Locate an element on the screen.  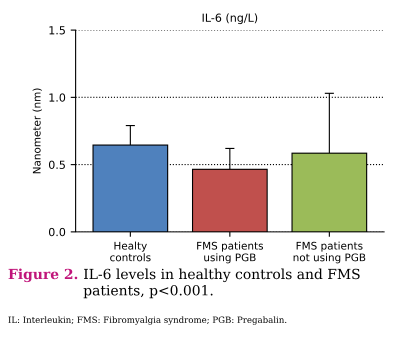
text: IL-6 levels in healthy controls and FMS patients, p<0.001. is located at coordinates (222, 283).